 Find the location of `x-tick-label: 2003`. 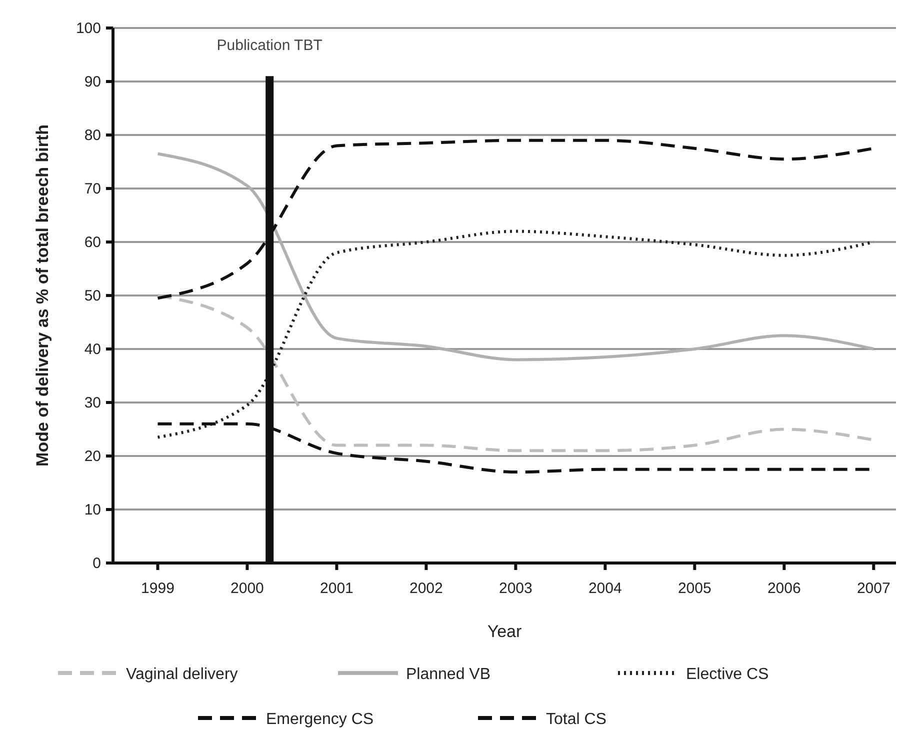

x-tick-label: 2003 is located at coordinates (515, 588).